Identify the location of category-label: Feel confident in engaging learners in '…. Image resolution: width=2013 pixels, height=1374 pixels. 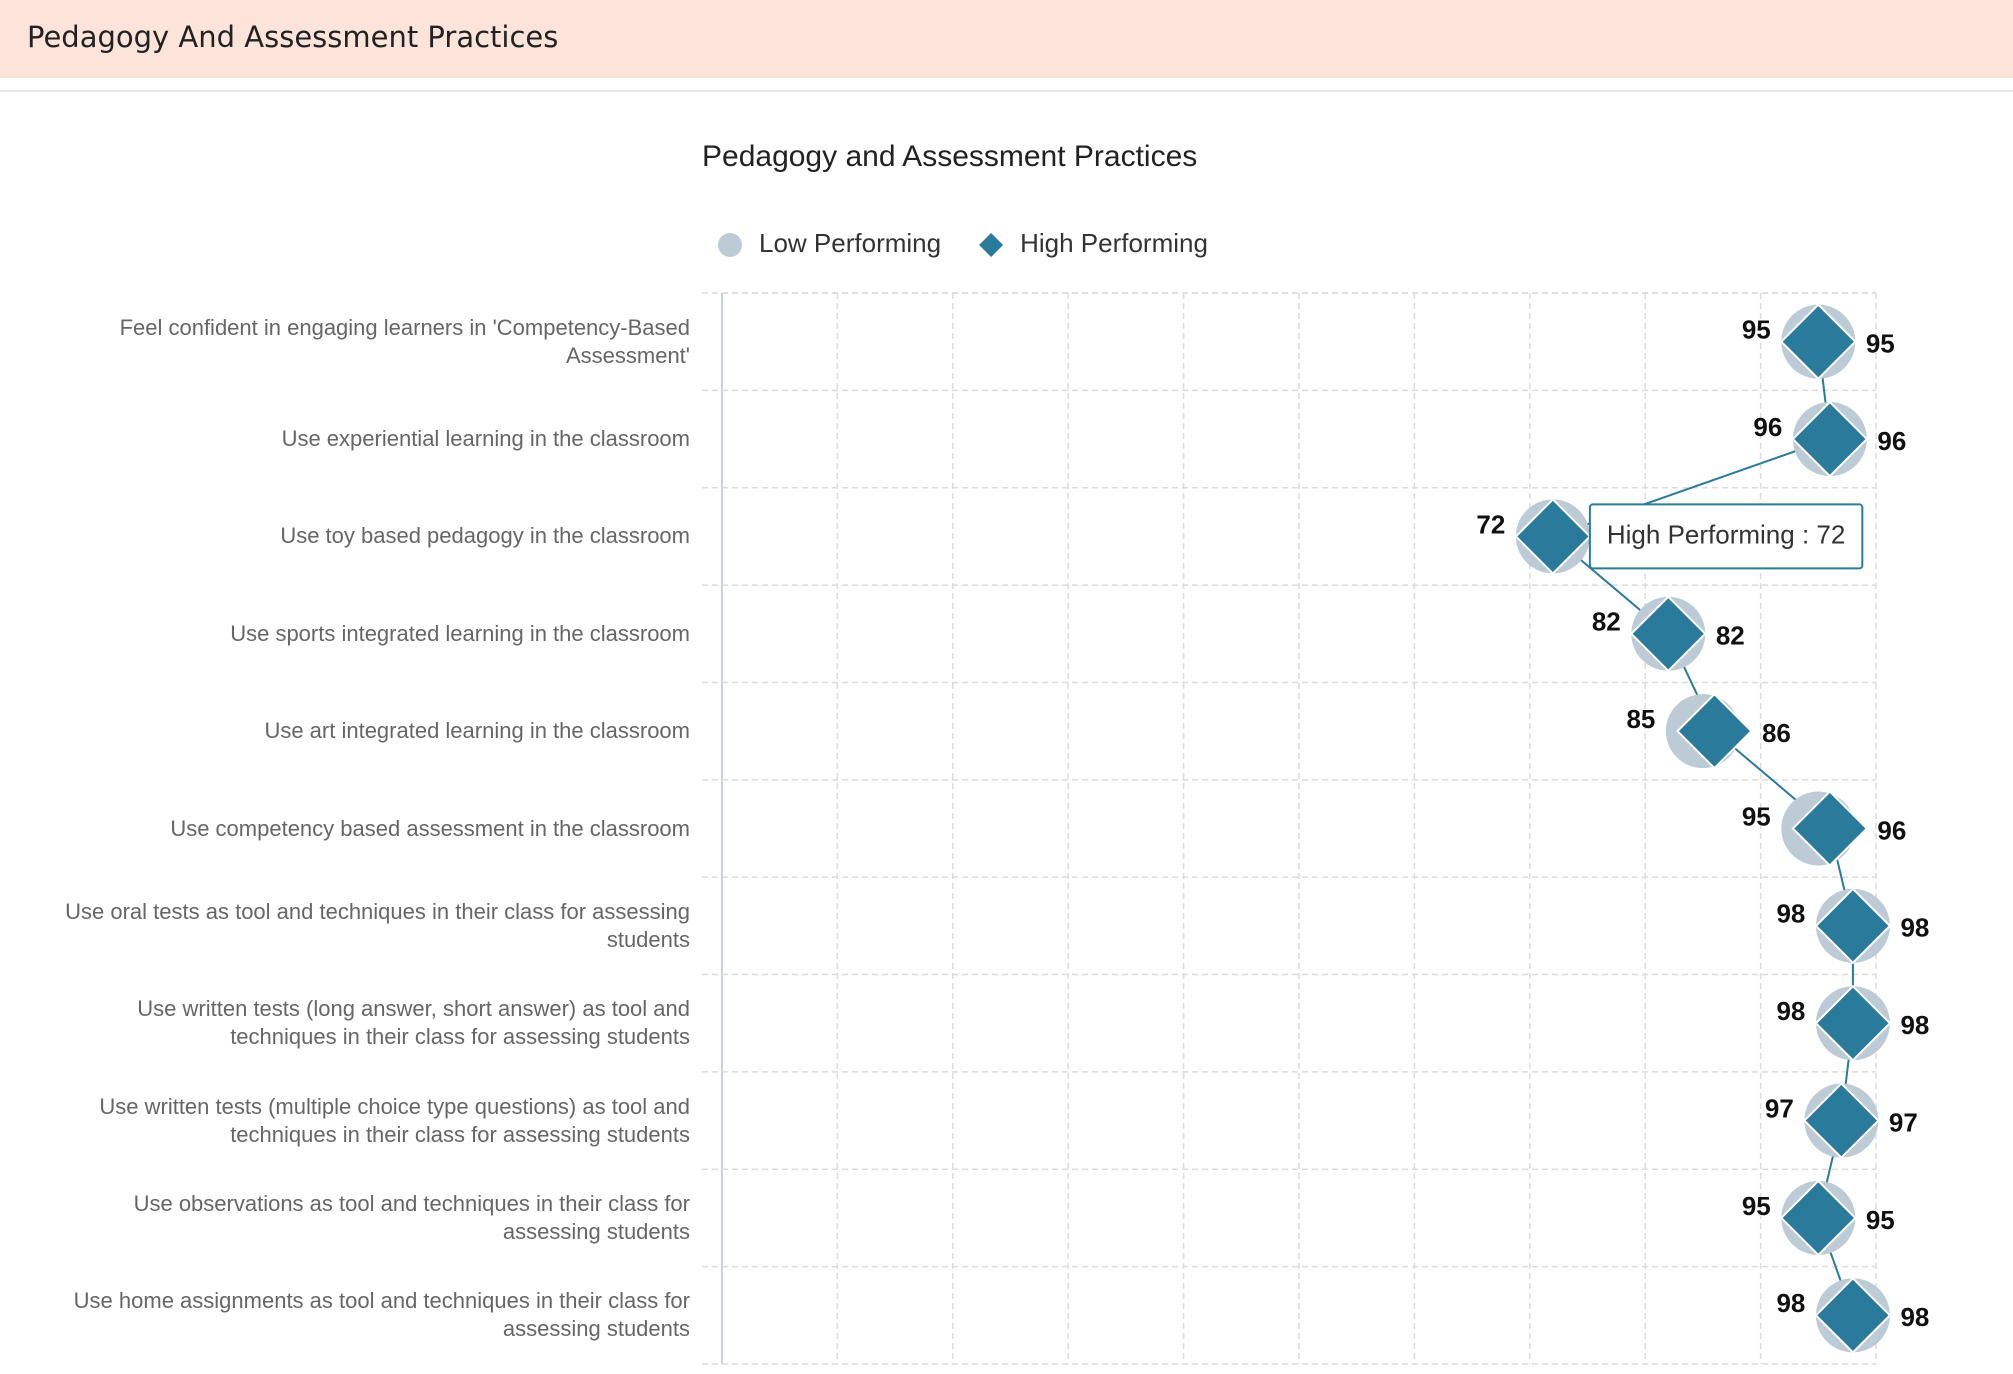
(404, 341).